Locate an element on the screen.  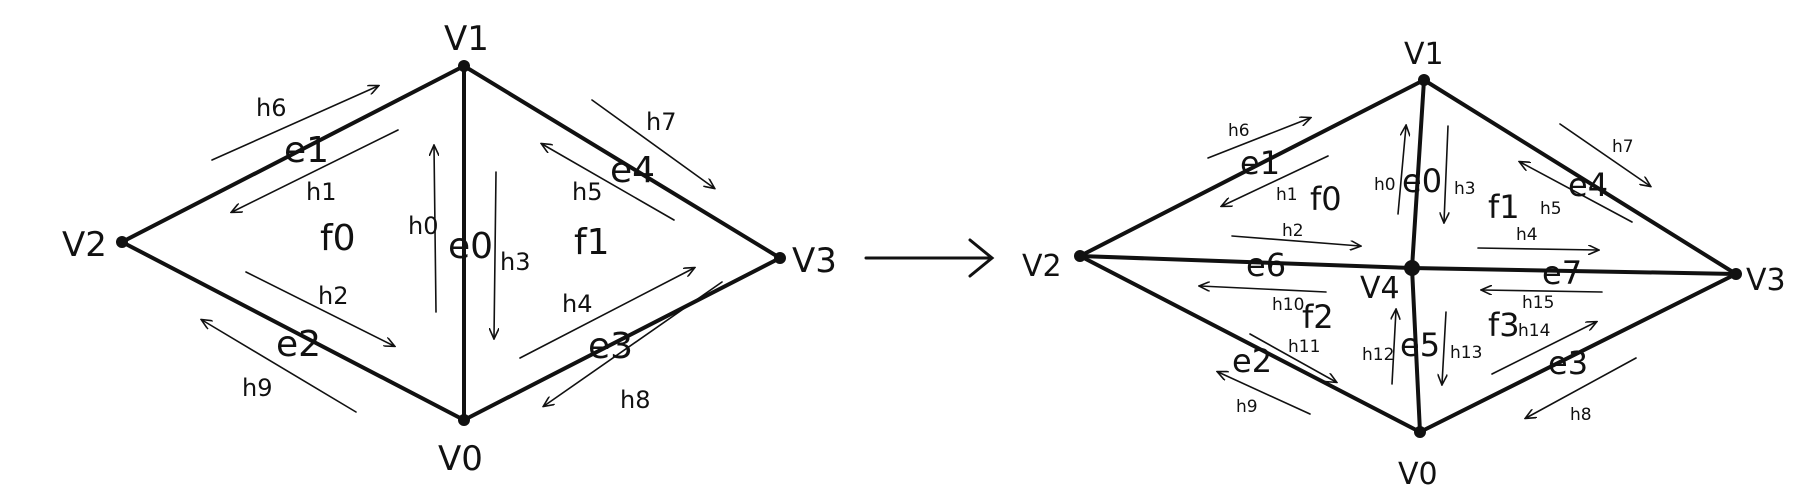
right-vertex-v1 is located at coordinates (1424, 80).